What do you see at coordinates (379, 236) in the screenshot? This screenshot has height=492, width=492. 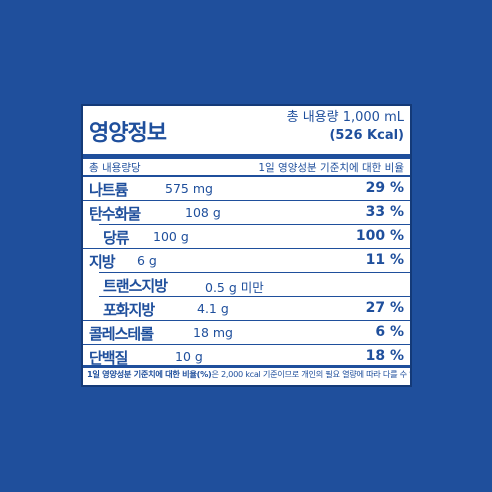 I see `nutrient-percent: 100 %` at bounding box center [379, 236].